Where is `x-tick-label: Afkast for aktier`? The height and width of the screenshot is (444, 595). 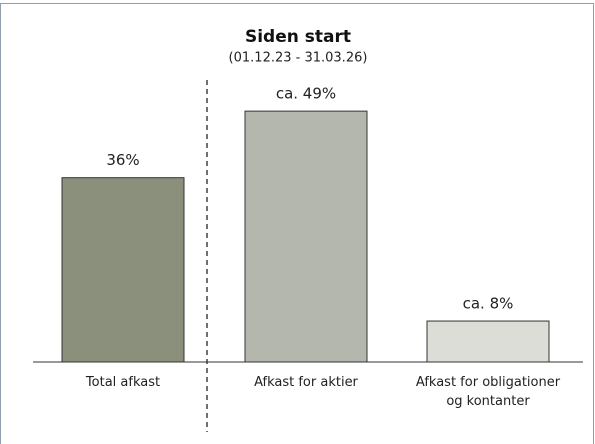 x-tick-label: Afkast for aktier is located at coordinates (306, 382).